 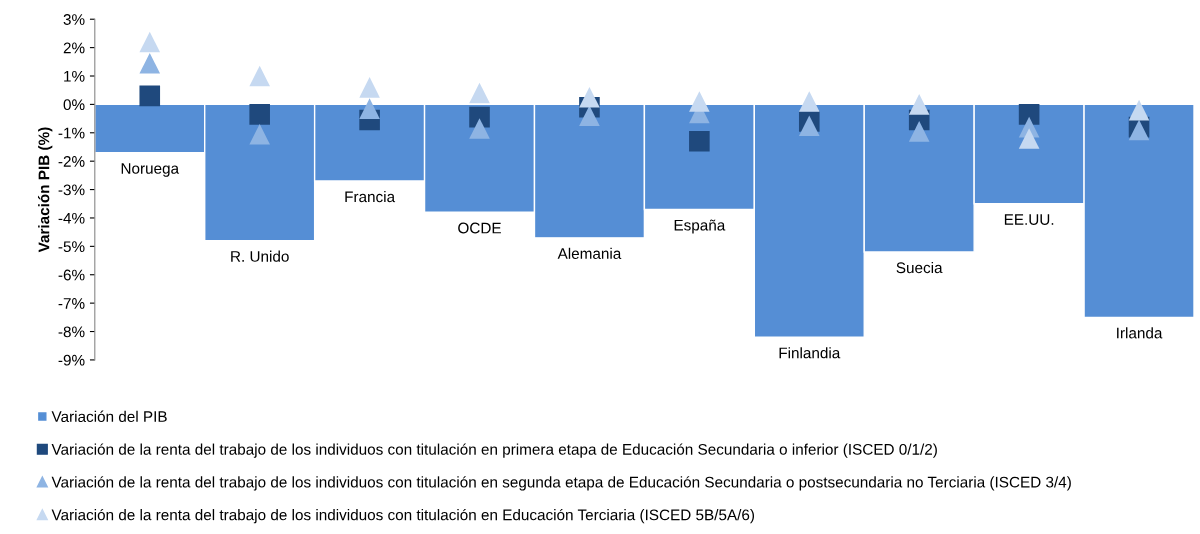 I want to click on y-tick-label: 3%, so click(x=74, y=19).